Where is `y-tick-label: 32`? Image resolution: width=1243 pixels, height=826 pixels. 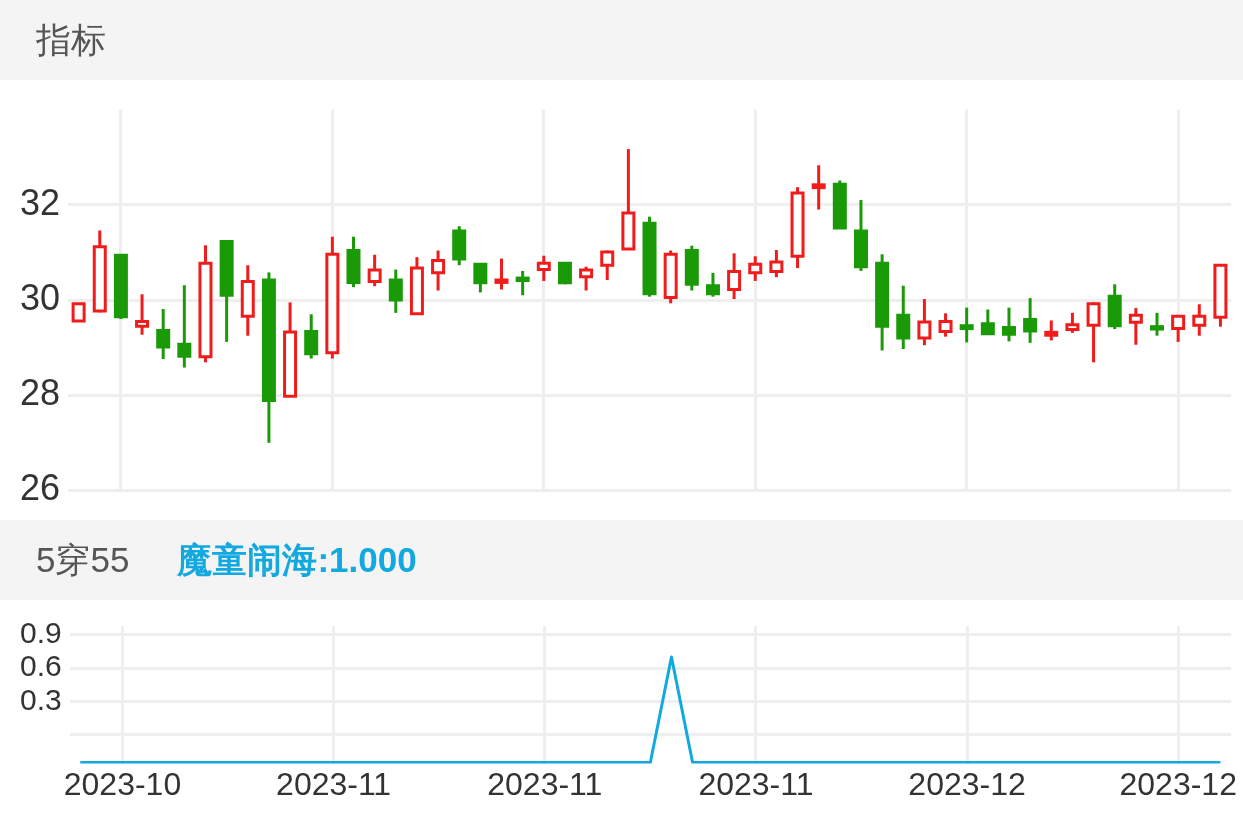 y-tick-label: 32 is located at coordinates (40, 202).